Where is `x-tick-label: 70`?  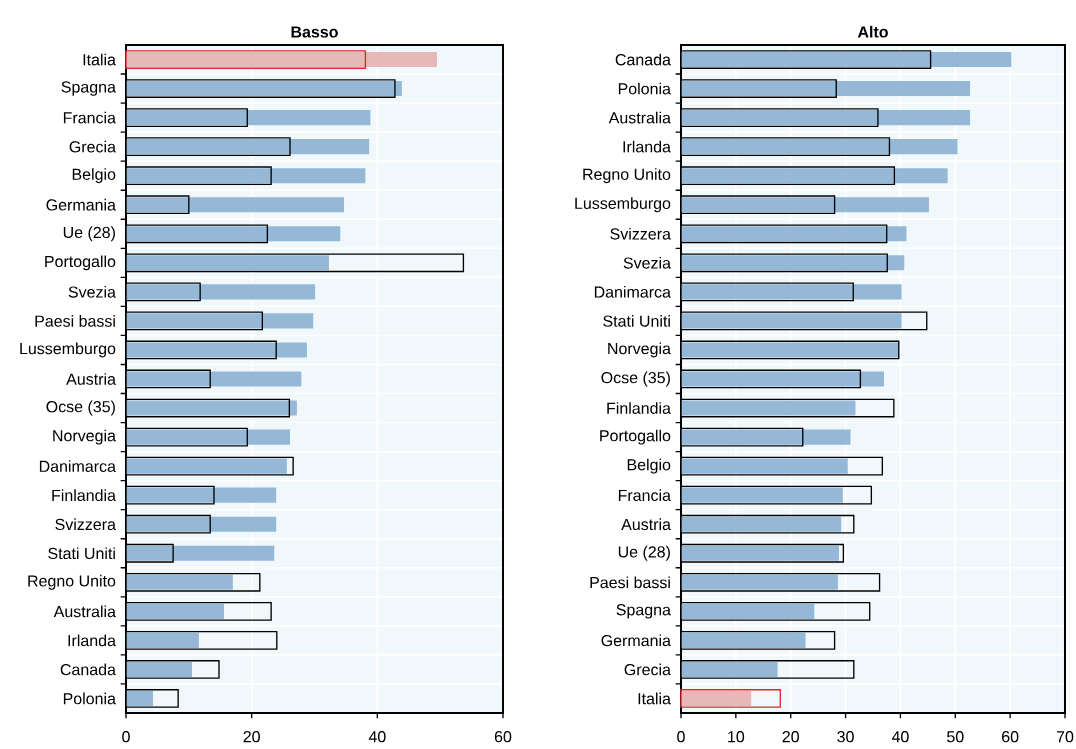
x-tick-label: 70 is located at coordinates (1065, 737).